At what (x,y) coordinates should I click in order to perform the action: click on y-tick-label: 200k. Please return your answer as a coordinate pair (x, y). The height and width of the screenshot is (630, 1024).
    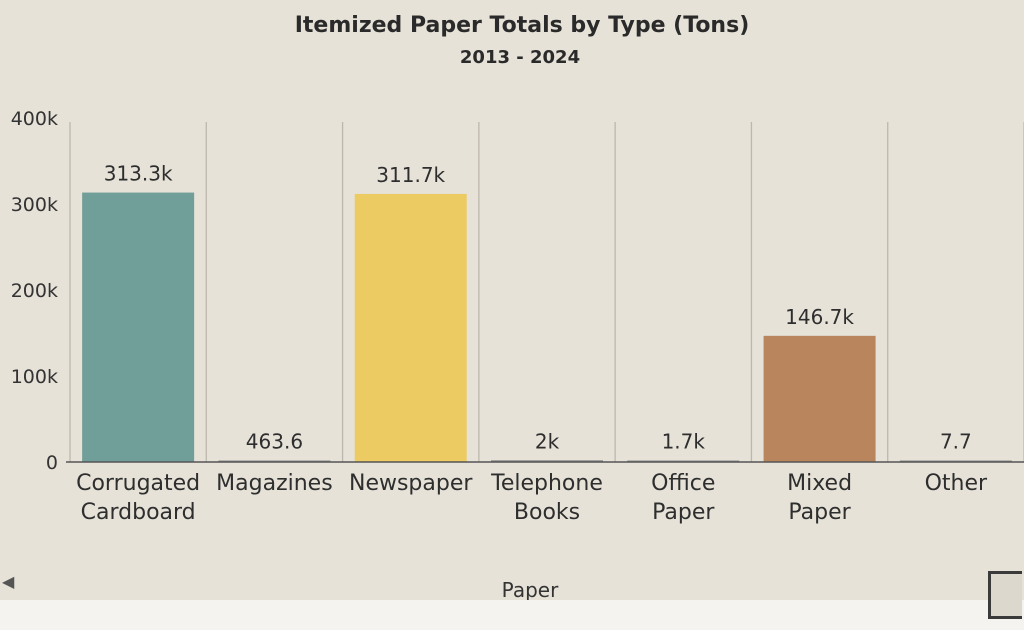
    Looking at the image, I should click on (34, 291).